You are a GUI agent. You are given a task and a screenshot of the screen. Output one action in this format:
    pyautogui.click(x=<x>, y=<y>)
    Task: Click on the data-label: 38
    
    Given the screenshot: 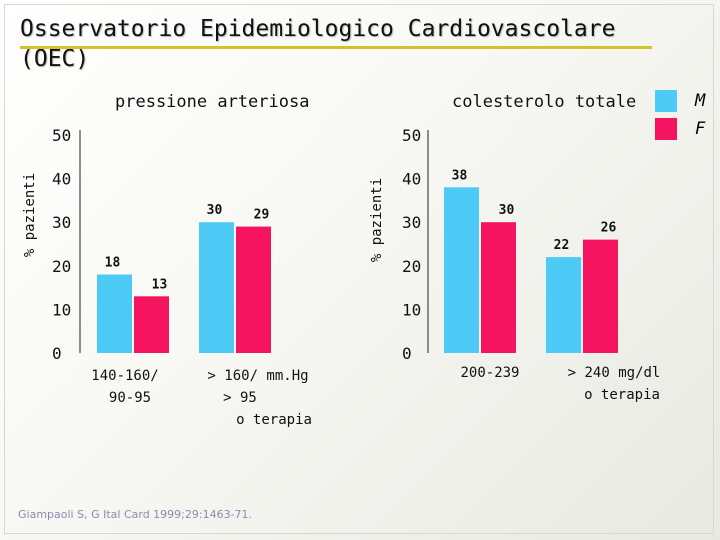 What is the action you would take?
    pyautogui.click(x=460, y=175)
    